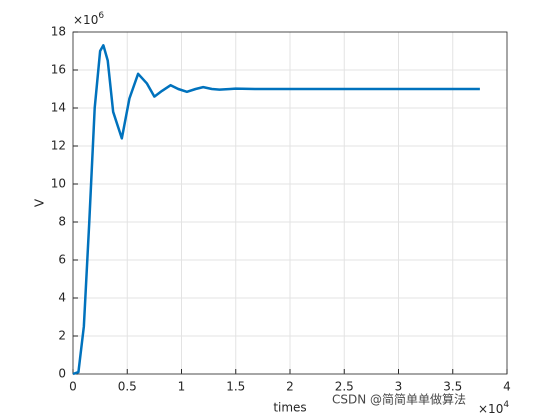 The image size is (560, 420). I want to click on x-tick-label: 3, so click(399, 387).